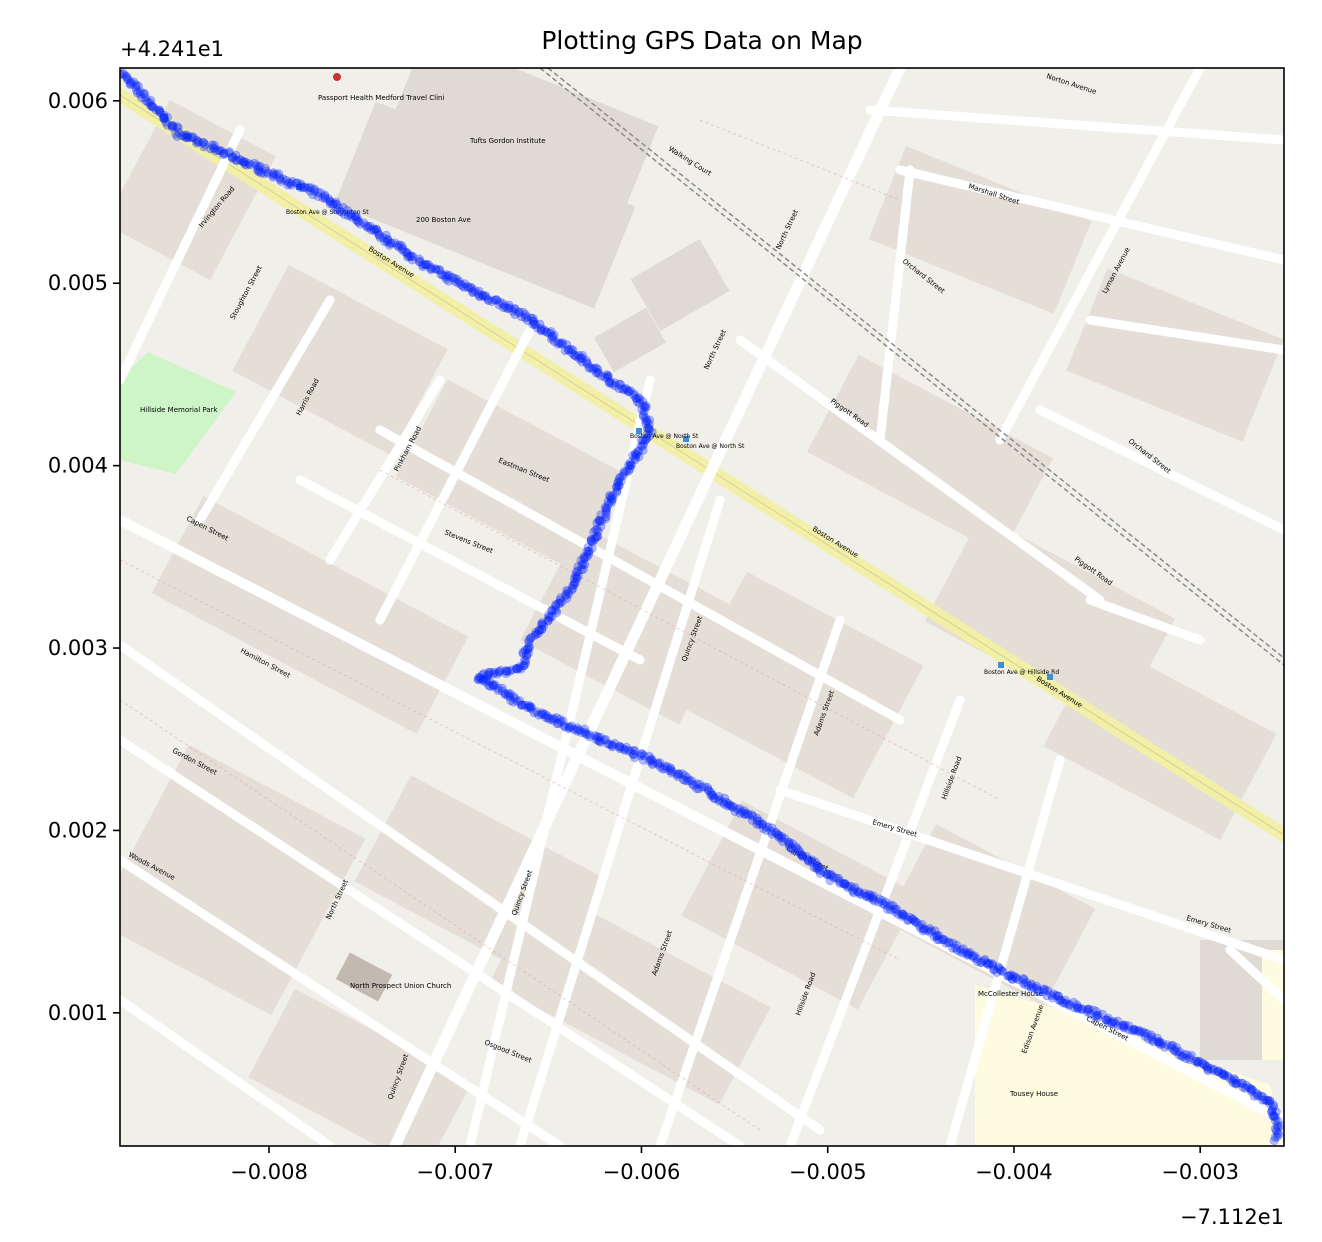 Image resolution: width=1322 pixels, height=1242 pixels. I want to click on x-axis-offset-label: −7.112e1, so click(1232, 1217).